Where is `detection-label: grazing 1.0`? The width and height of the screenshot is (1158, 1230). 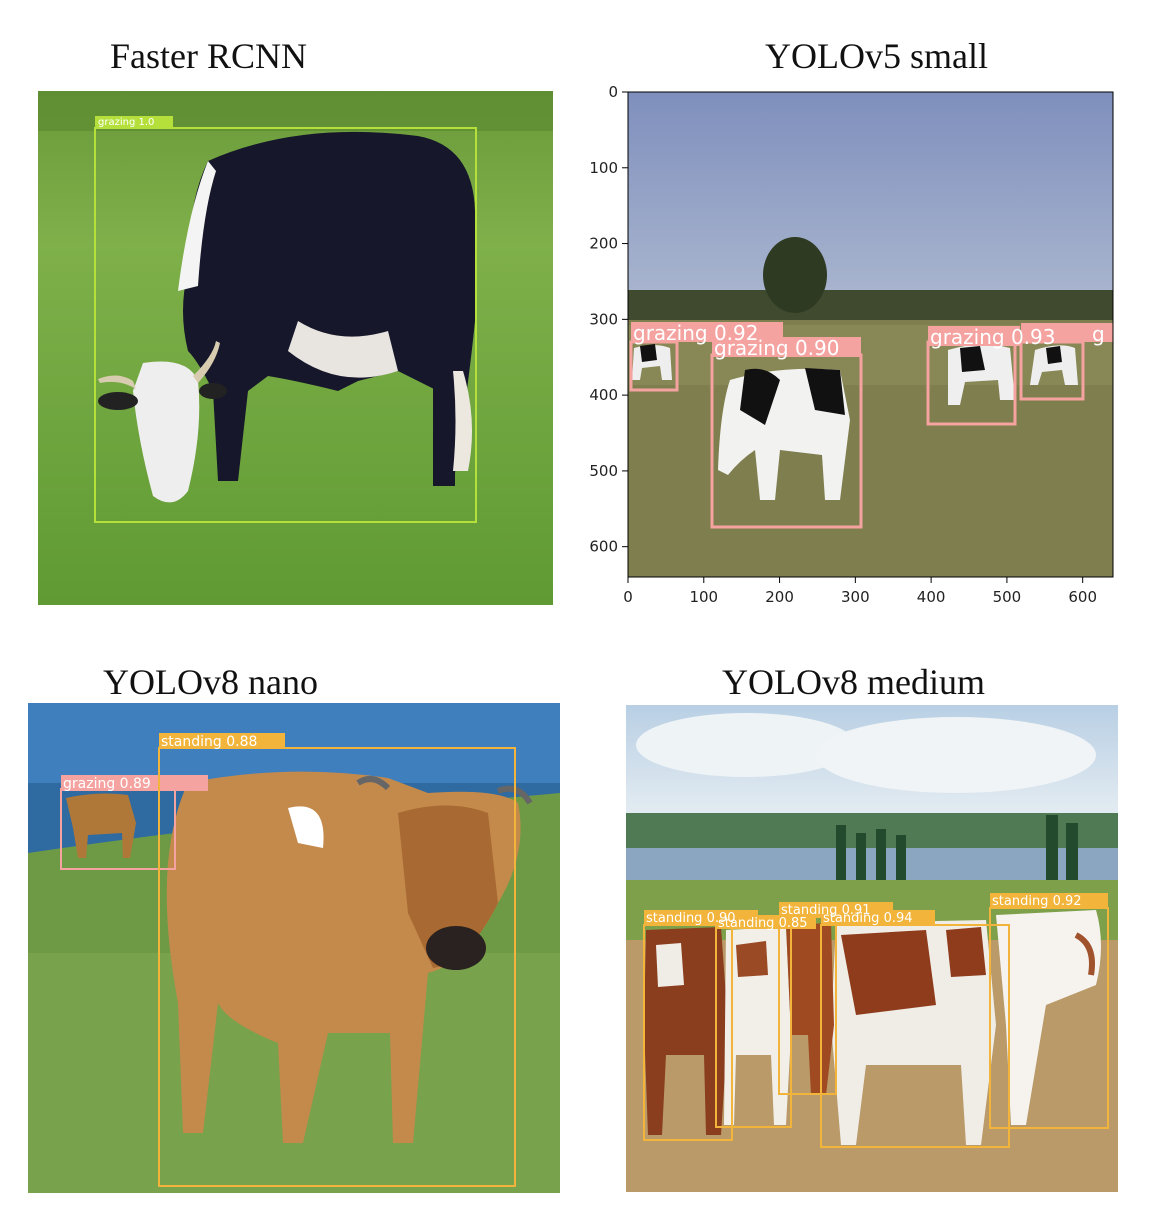 detection-label: grazing 1.0 is located at coordinates (126, 122).